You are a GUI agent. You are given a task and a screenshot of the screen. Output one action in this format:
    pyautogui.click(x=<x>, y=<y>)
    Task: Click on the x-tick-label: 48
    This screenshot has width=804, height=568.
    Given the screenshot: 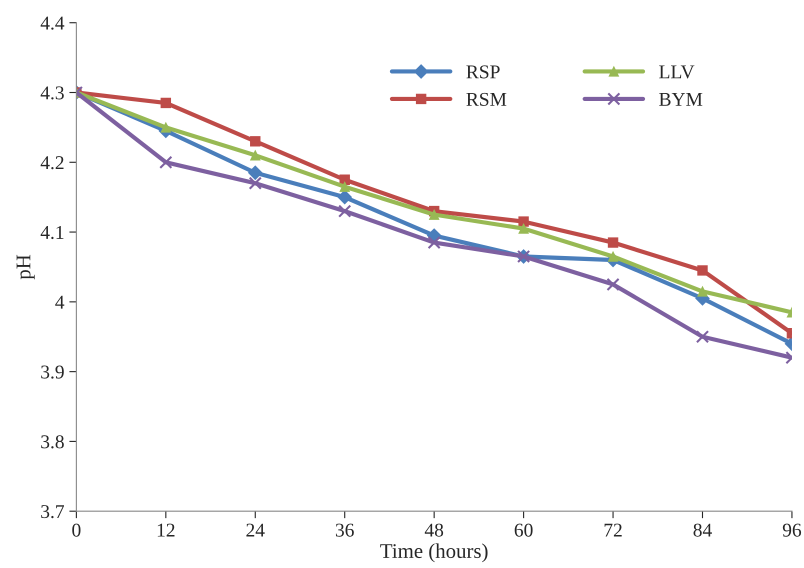 What is the action you would take?
    pyautogui.click(x=434, y=530)
    